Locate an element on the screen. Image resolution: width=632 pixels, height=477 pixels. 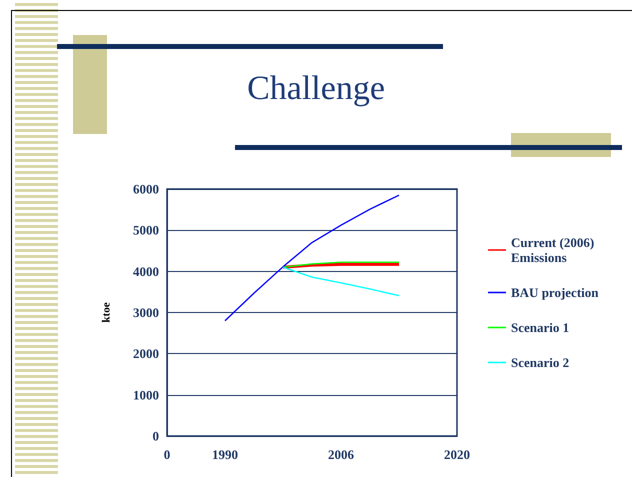
y-tick-label: 3000 is located at coordinates (146, 312).